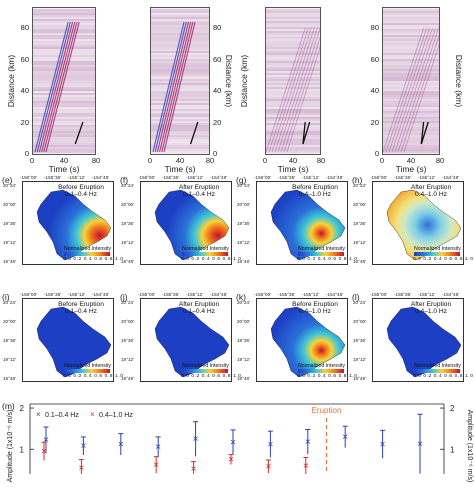  What do you see at coordinates (315, 187) in the screenshot?
I see `map-title-line1: Before Eruption` at bounding box center [315, 187].